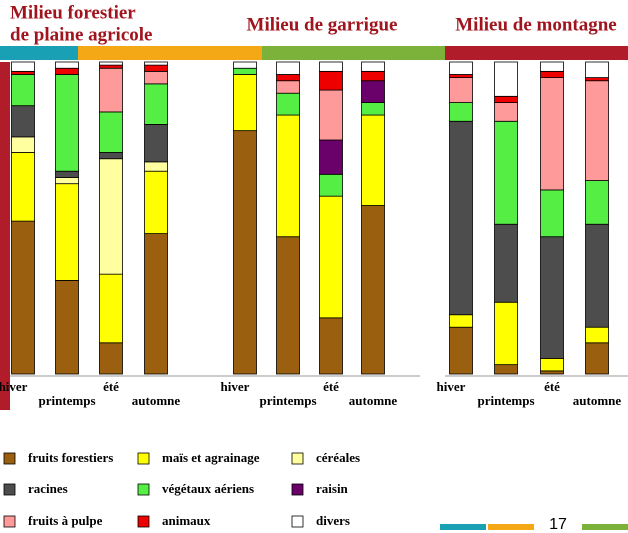 The image size is (628, 533). What do you see at coordinates (333, 520) in the screenshot?
I see `legend-label: divers` at bounding box center [333, 520].